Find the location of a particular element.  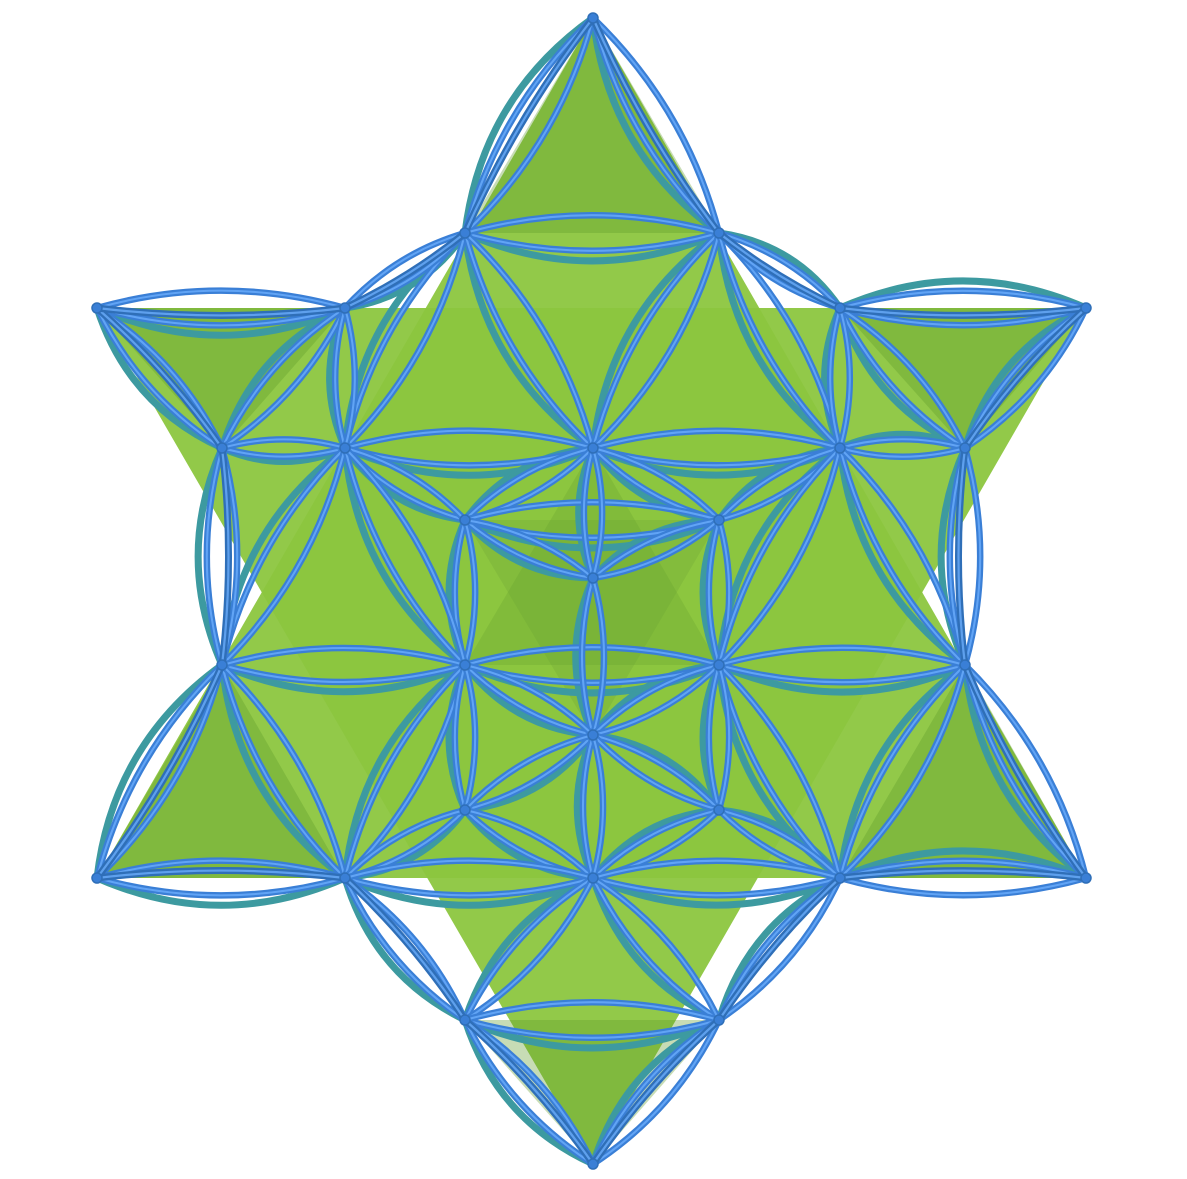

front-arc-a-31-highlight is located at coordinates (902, 556).